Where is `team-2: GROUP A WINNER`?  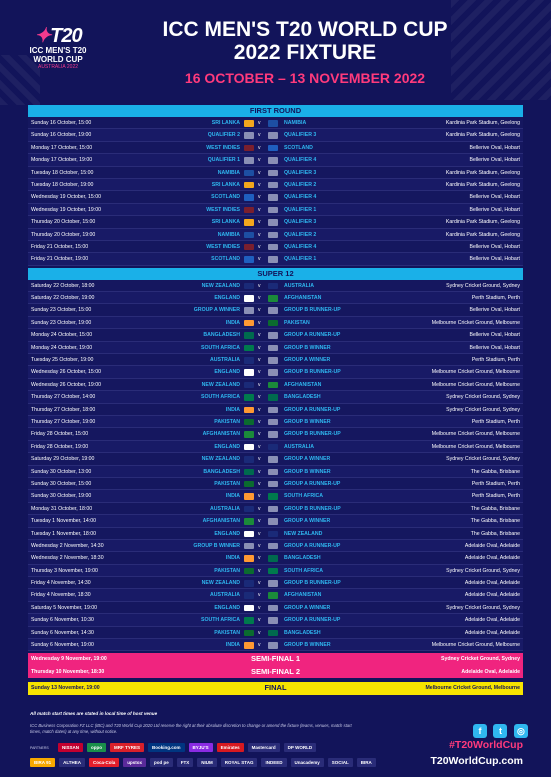 team-2: GROUP A WINNER is located at coordinates (307, 459).